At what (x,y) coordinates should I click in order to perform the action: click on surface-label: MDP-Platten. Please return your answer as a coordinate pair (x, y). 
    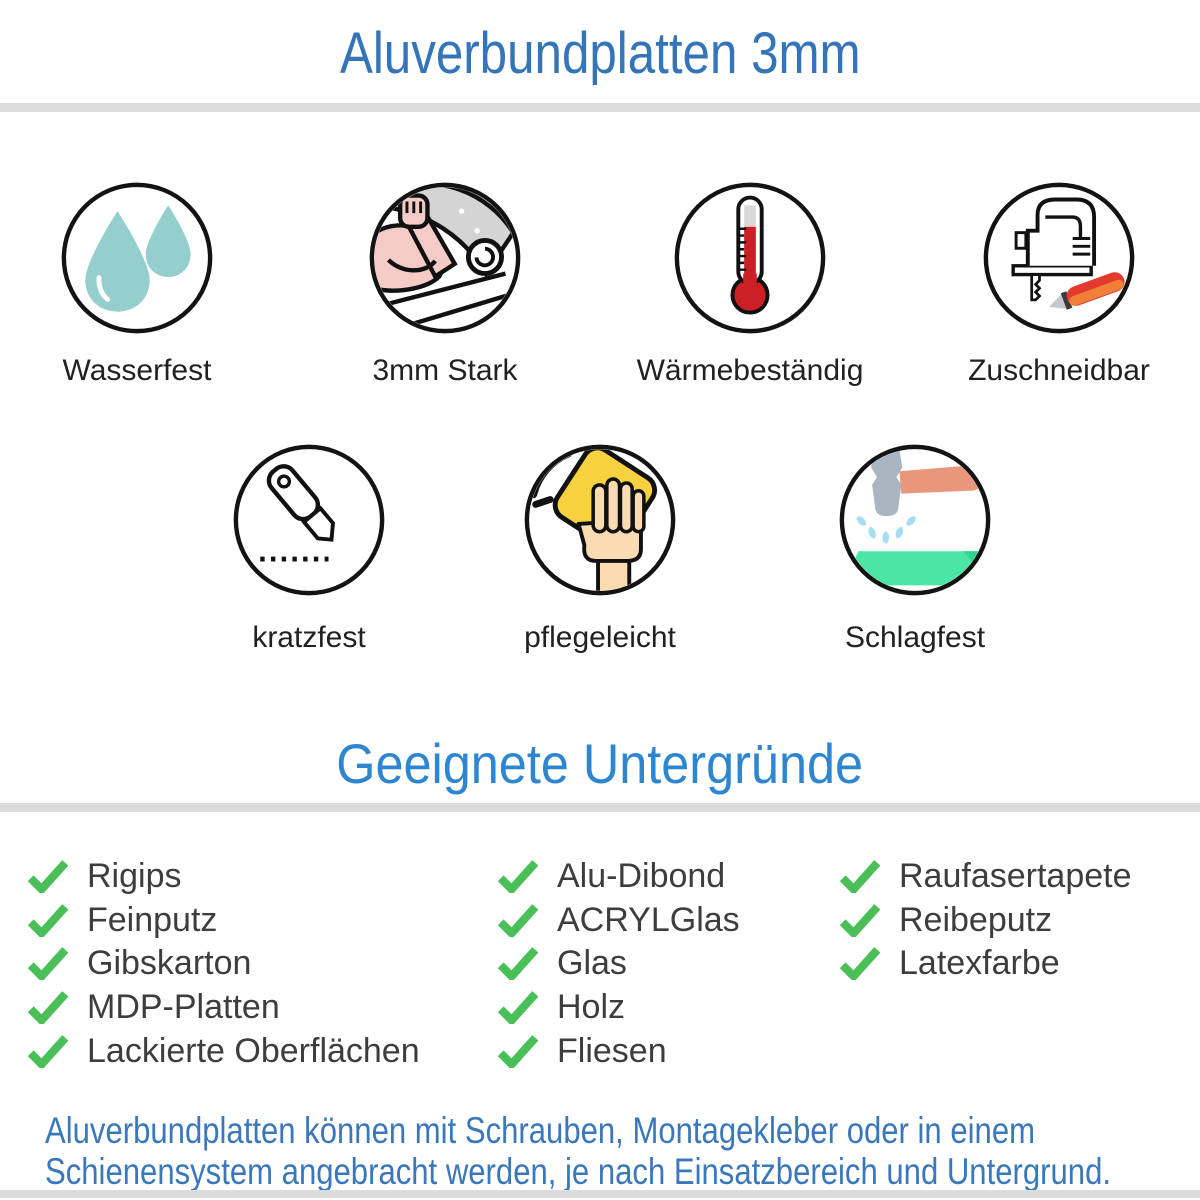
    Looking at the image, I should click on (183, 1007).